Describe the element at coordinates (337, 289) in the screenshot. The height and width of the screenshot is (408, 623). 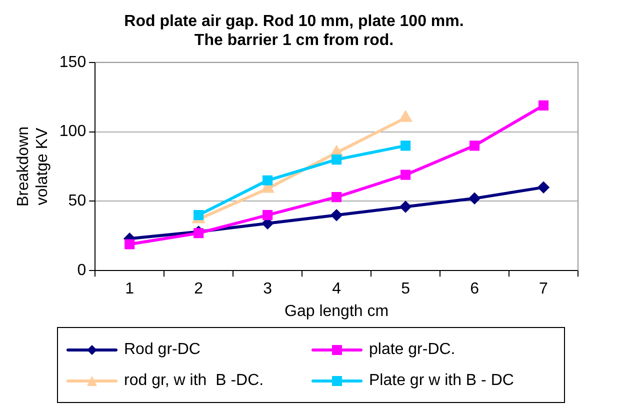
I see `x-tick-label: 4` at that location.